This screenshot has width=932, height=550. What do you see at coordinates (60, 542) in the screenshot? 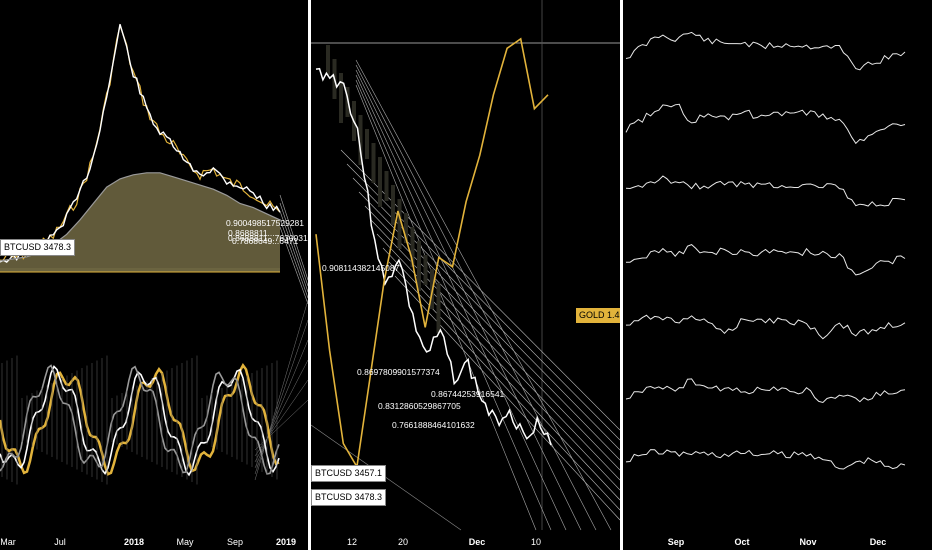
I see `x-tick: Jul` at bounding box center [60, 542].